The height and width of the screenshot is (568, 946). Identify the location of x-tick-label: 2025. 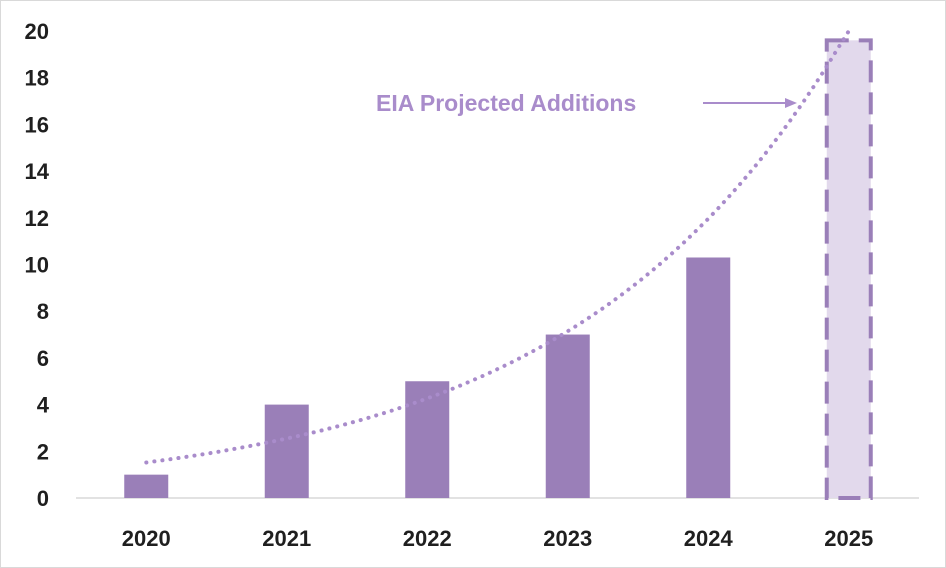
(848, 538).